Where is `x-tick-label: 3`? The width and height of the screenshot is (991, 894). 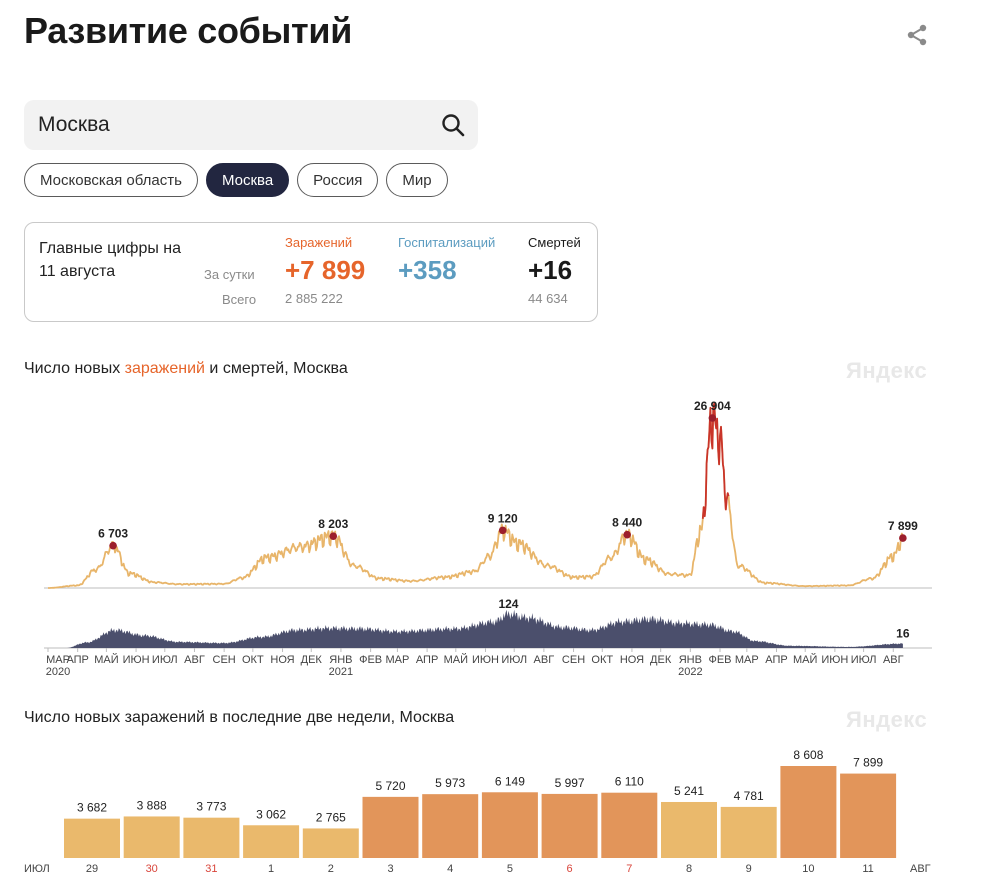
x-tick-label: 3 is located at coordinates (390, 869).